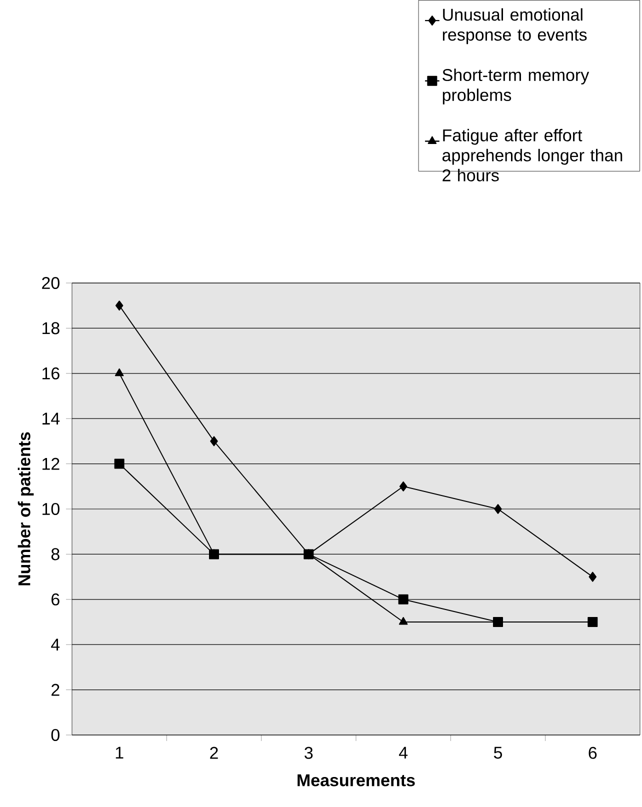 Image resolution: width=642 pixels, height=807 pixels. I want to click on y-tick-label: 6, so click(56, 599).